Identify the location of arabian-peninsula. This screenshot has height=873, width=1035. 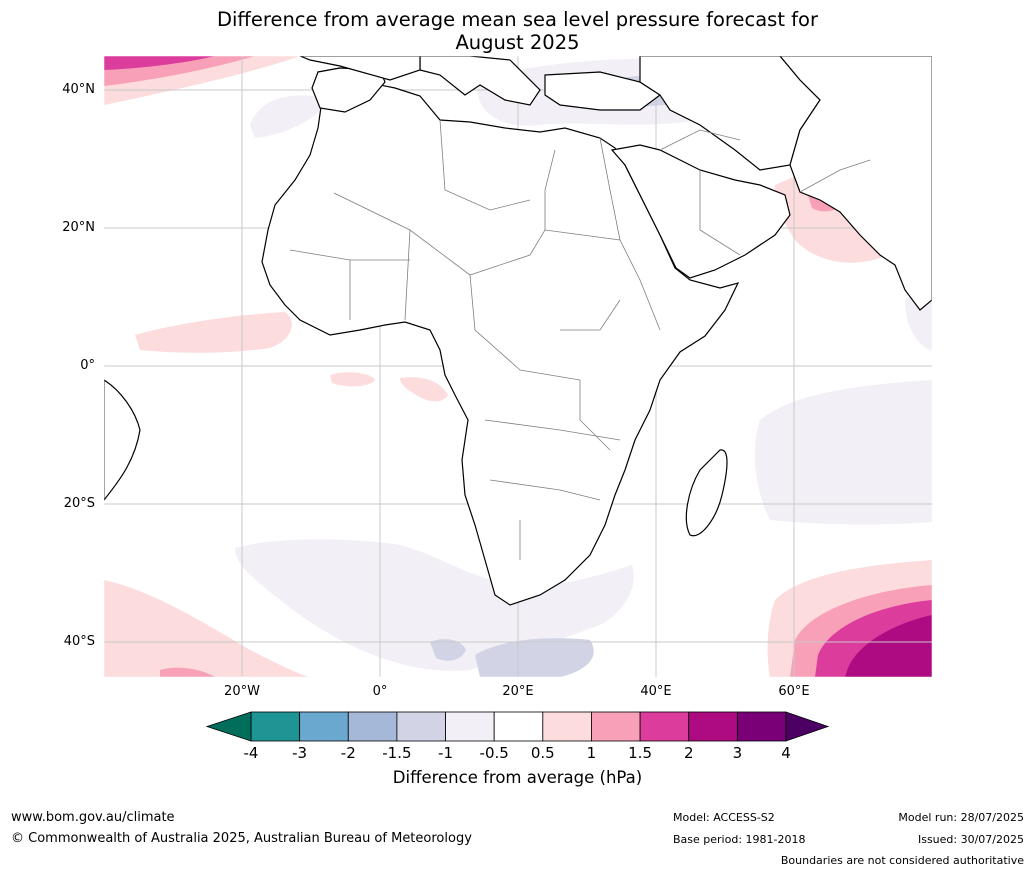
(700, 211).